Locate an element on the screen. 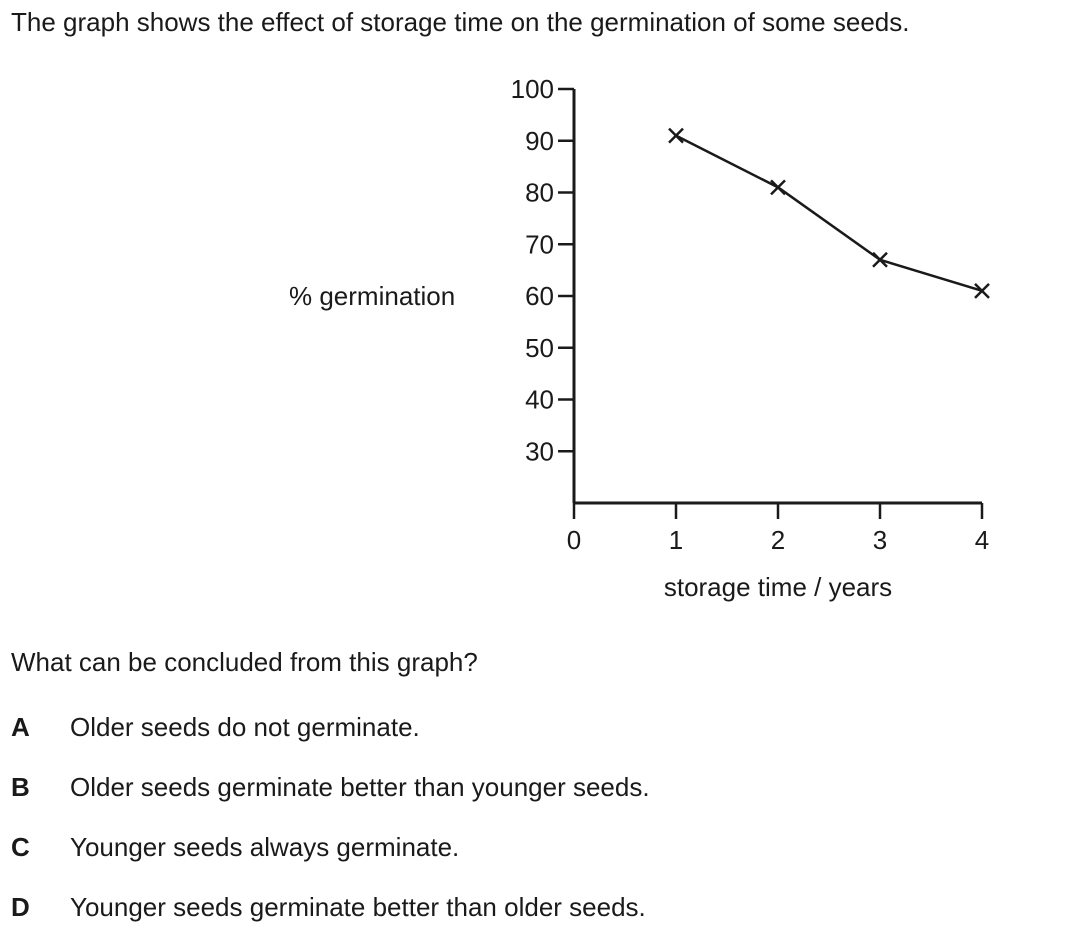 The height and width of the screenshot is (932, 1076). x-tick-label-3: 3 is located at coordinates (880, 540).